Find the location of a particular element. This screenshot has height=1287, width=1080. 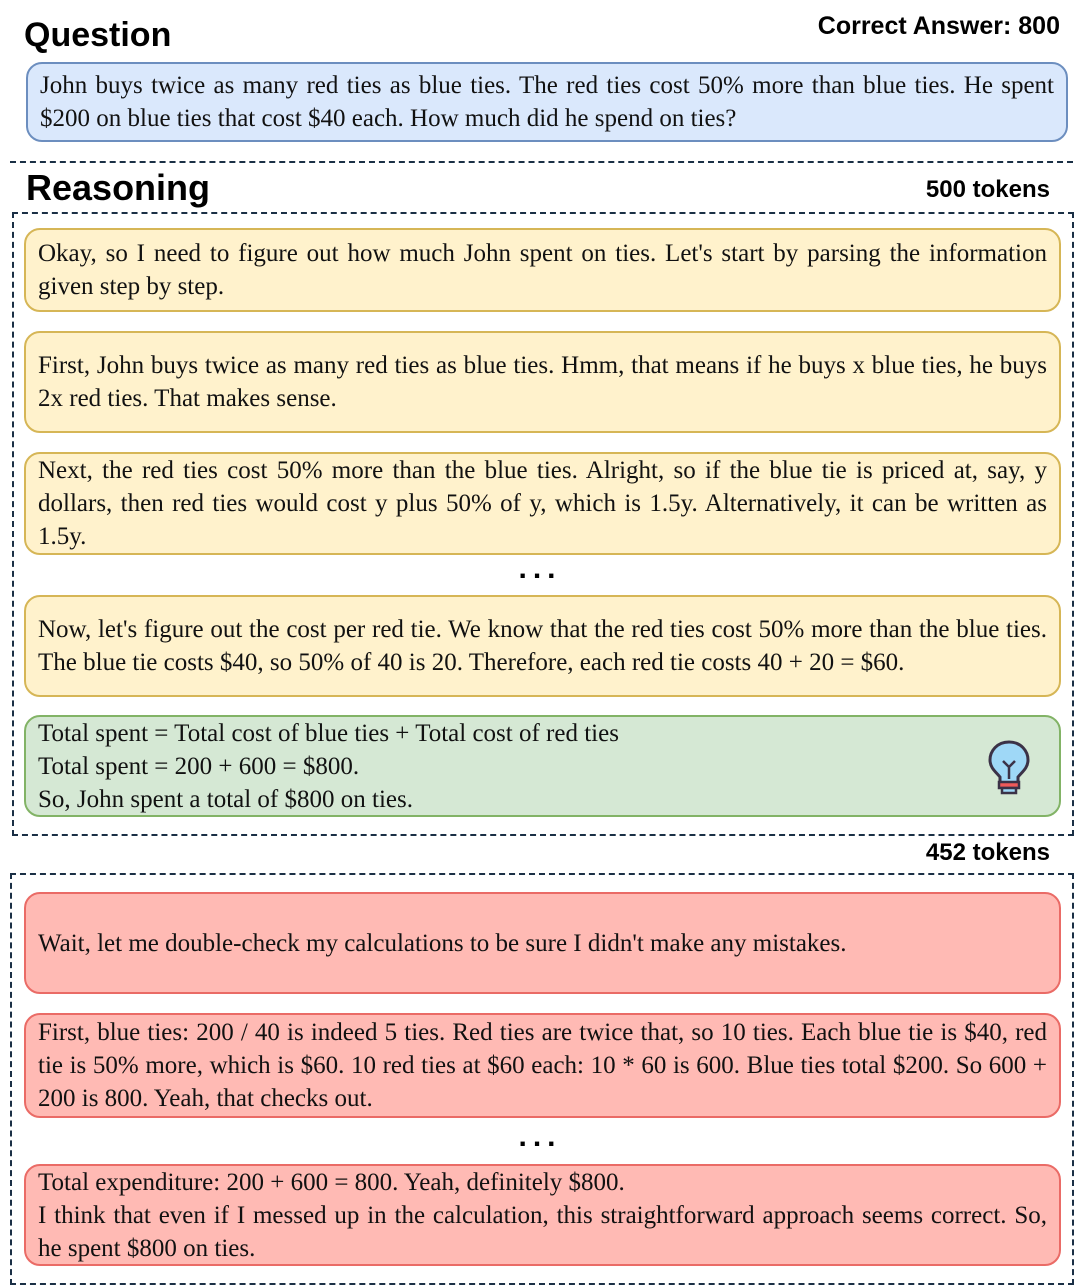

lightbulb-icon is located at coordinates (1009, 767).